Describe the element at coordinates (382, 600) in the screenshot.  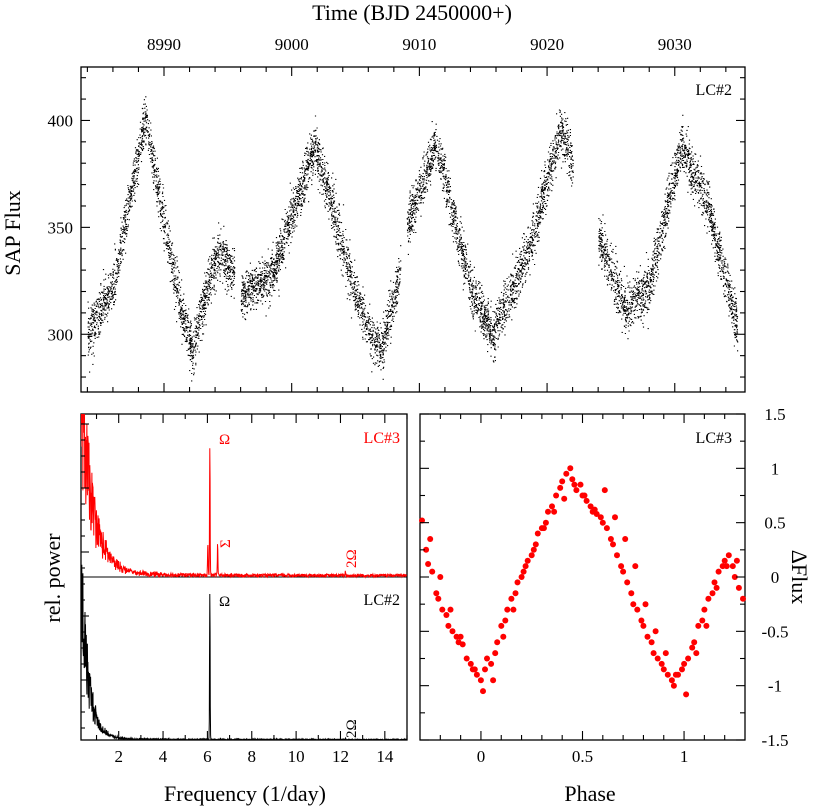
I see `periodogram-lc2-label: LC#2` at that location.